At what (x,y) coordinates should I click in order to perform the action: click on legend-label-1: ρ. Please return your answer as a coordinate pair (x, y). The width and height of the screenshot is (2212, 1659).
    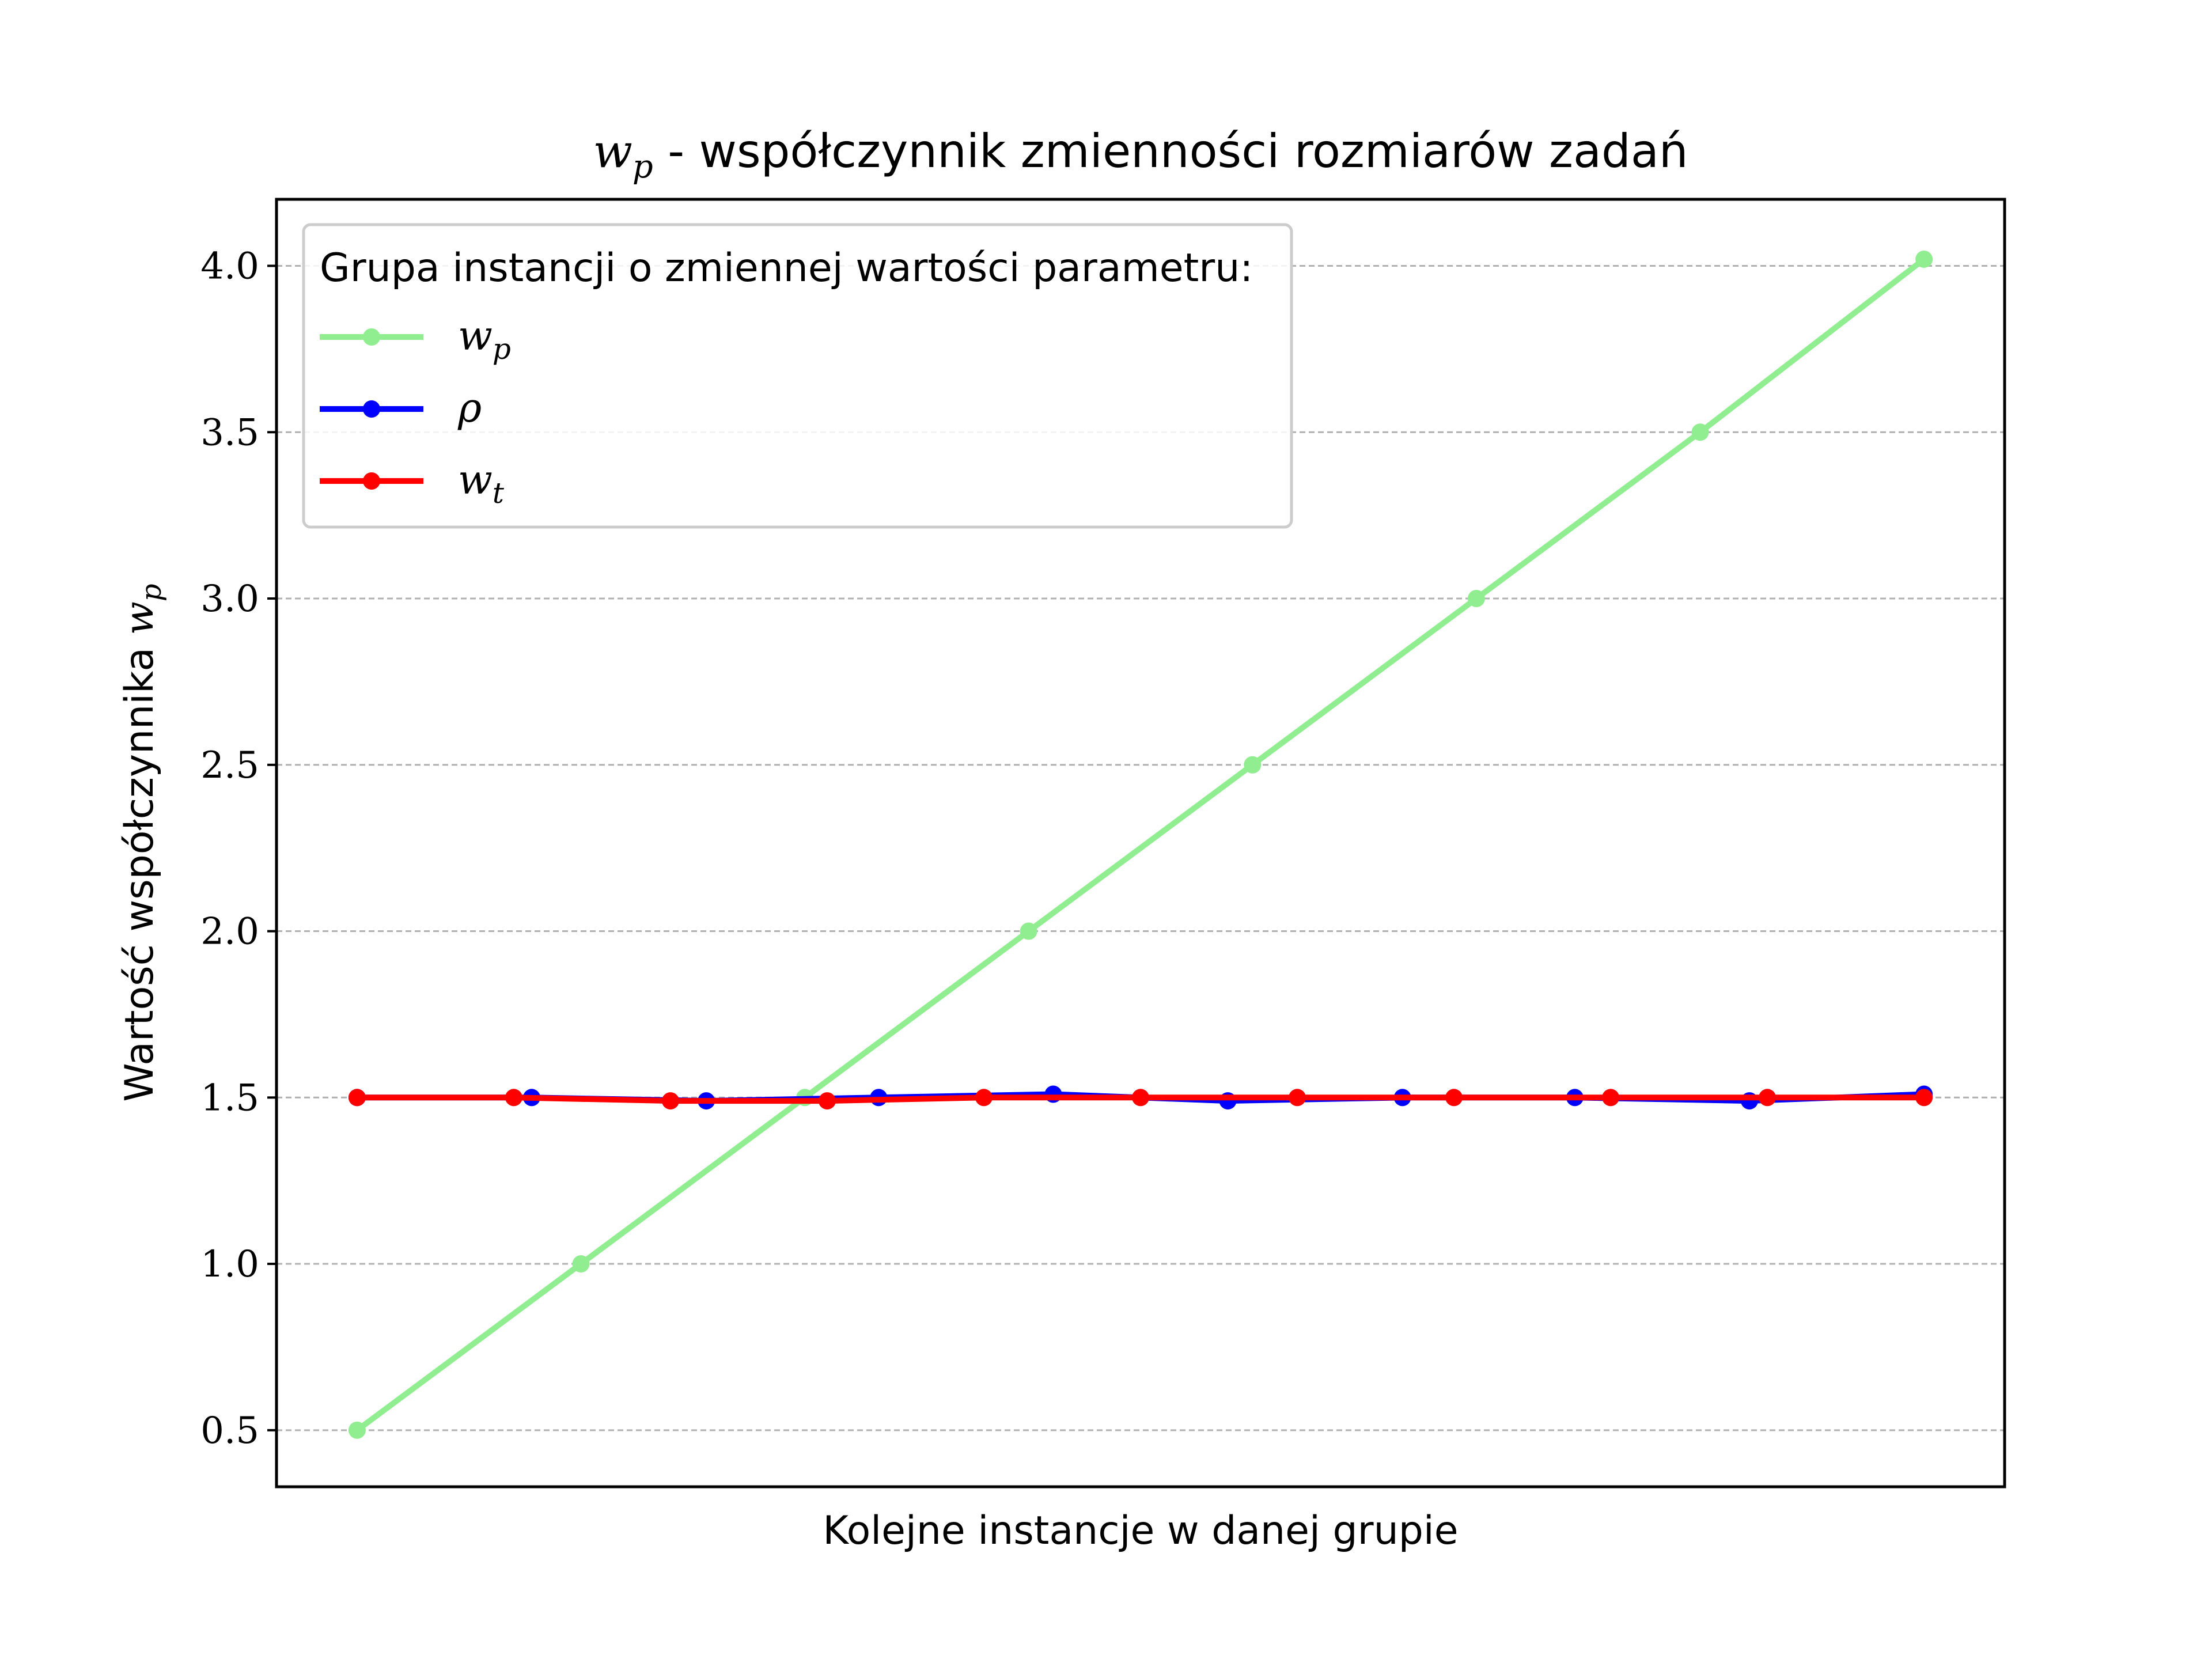
    Looking at the image, I should click on (469, 407).